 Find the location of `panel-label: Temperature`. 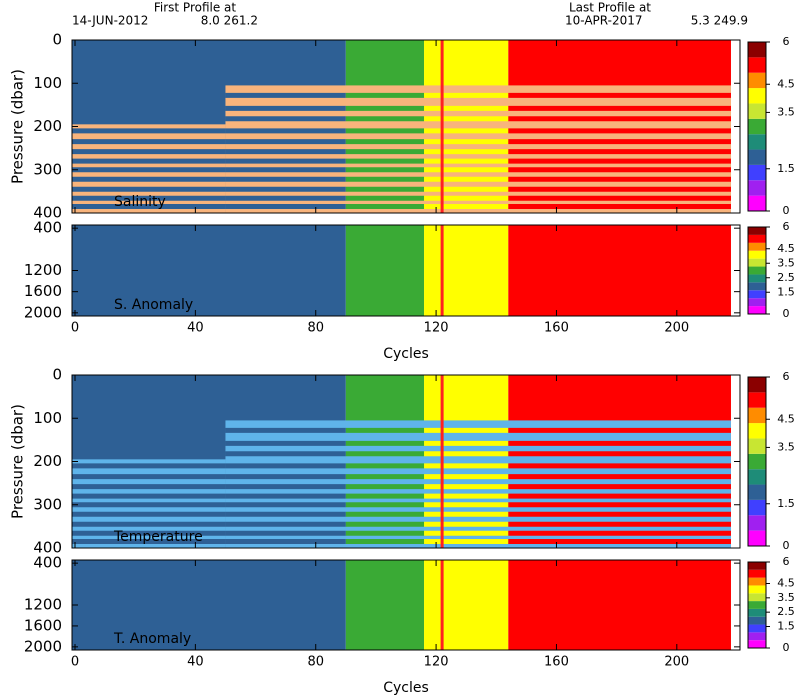

panel-label: Temperature is located at coordinates (158, 537).